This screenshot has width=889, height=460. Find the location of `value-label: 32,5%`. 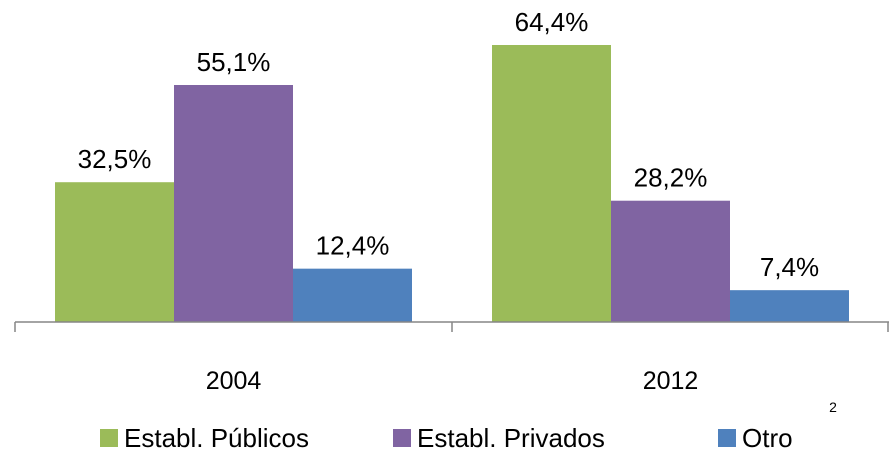

value-label: 32,5% is located at coordinates (115, 159).